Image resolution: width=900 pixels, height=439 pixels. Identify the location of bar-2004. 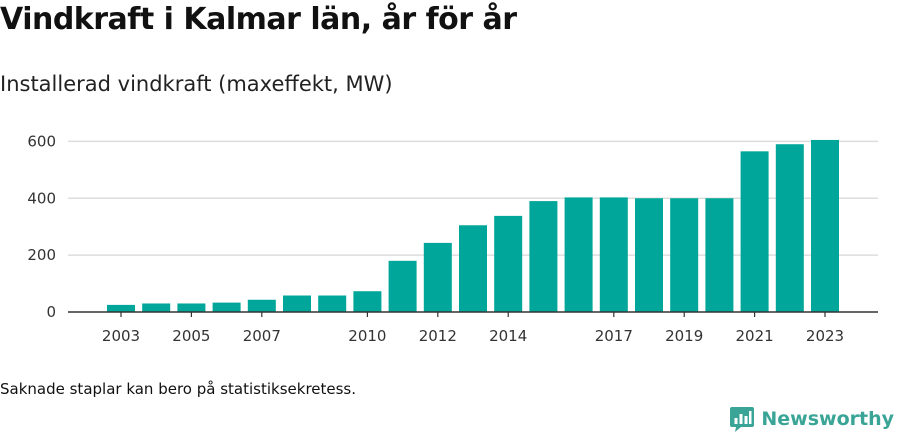
(156, 307).